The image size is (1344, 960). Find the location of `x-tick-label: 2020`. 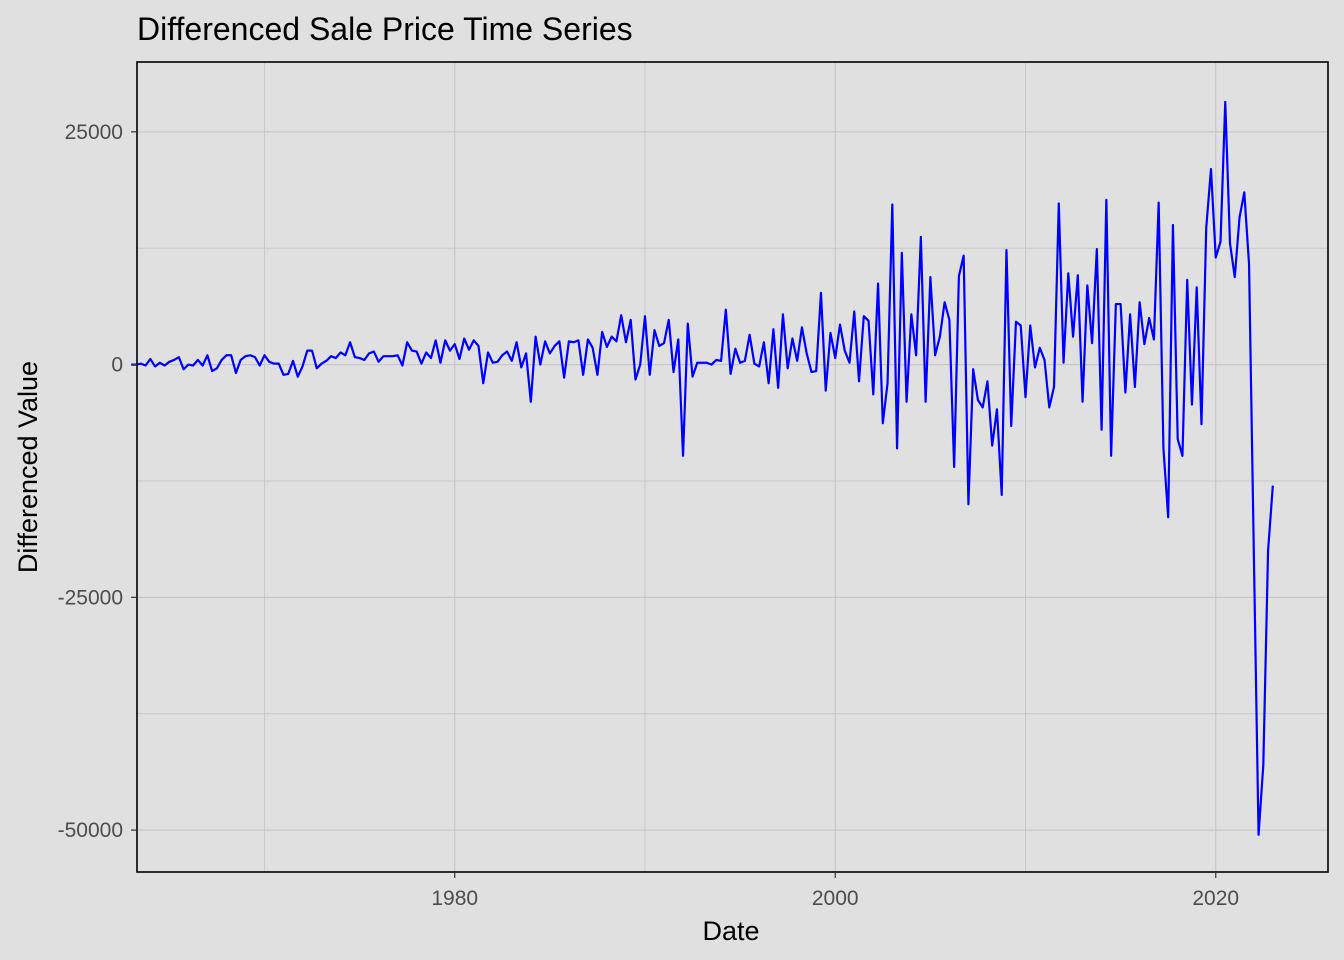

x-tick-label: 2020 is located at coordinates (1215, 898).